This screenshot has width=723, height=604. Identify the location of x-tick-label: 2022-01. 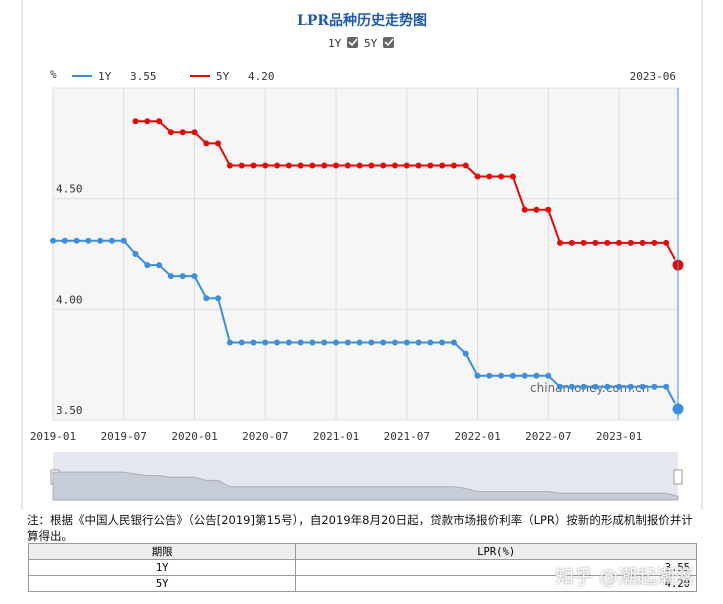
(477, 436).